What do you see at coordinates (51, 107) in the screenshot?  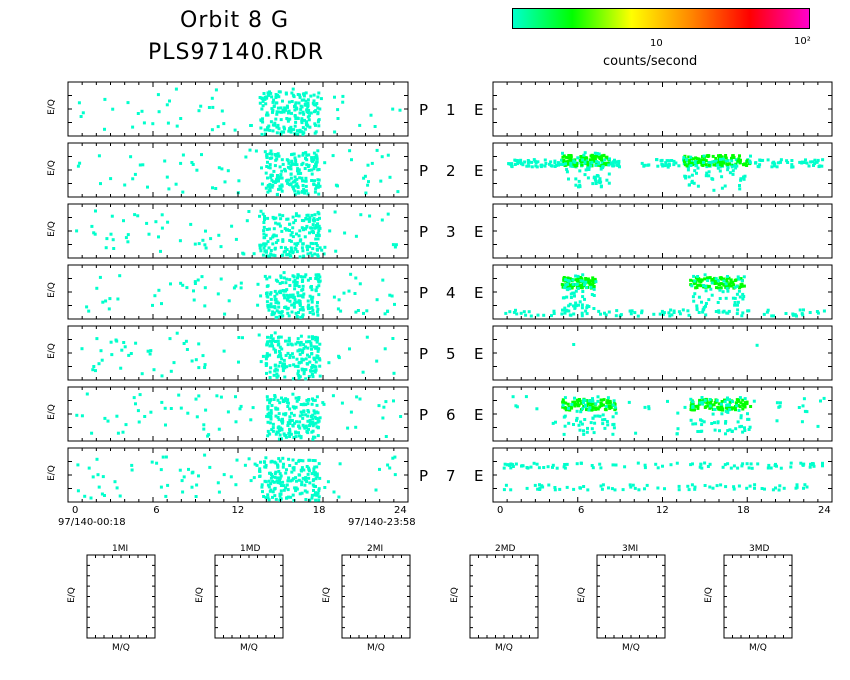 I see `ylabel-left-1: E/Q` at bounding box center [51, 107].